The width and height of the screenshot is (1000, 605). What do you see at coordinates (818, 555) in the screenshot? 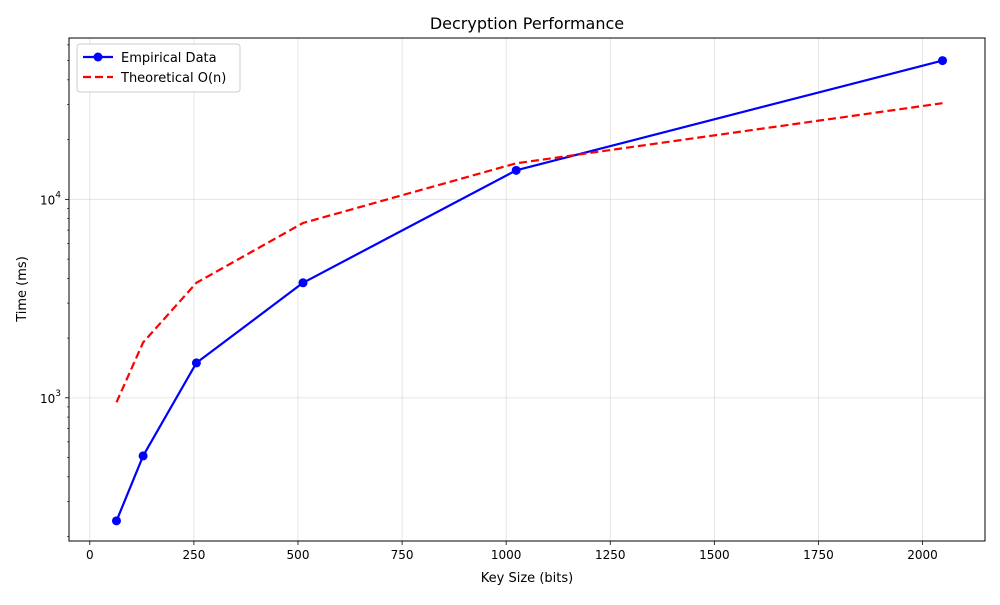
I see `x-tick-label: 1750` at bounding box center [818, 555].